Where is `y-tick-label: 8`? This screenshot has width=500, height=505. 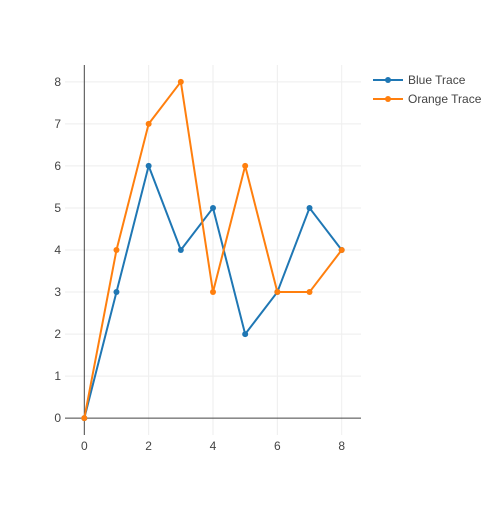 y-tick-label: 8 is located at coordinates (57, 82).